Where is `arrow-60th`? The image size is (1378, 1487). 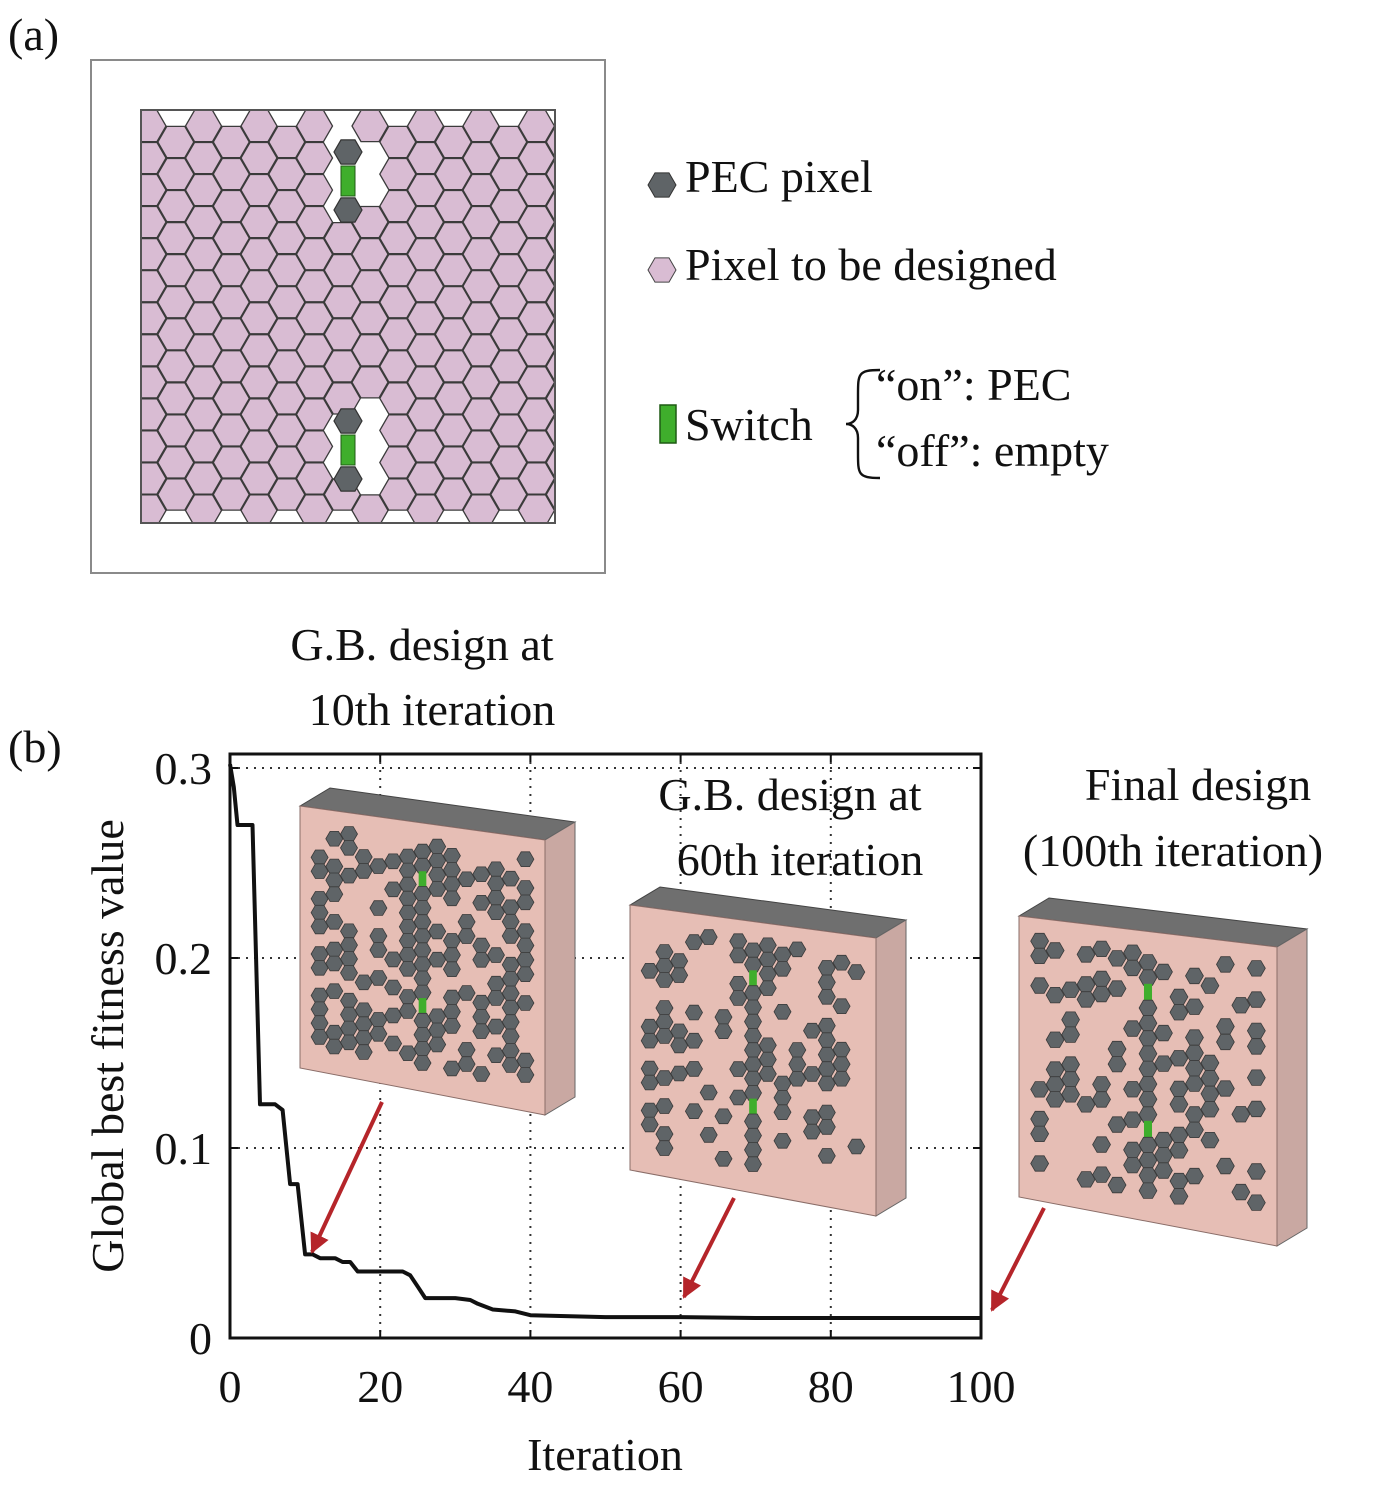 arrow-60th is located at coordinates (709, 1248).